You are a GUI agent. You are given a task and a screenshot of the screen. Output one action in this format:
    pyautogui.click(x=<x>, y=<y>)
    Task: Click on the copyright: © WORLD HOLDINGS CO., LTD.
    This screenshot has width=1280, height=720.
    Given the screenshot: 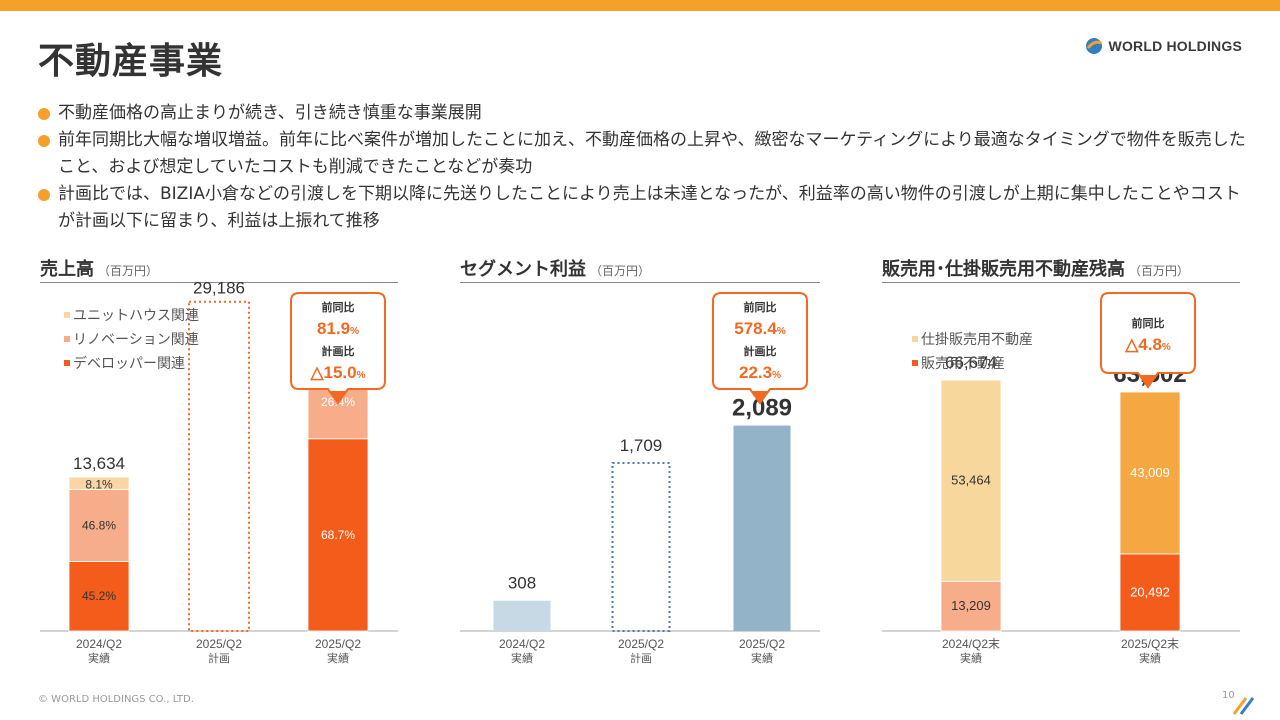 What is the action you would take?
    pyautogui.click(x=116, y=699)
    